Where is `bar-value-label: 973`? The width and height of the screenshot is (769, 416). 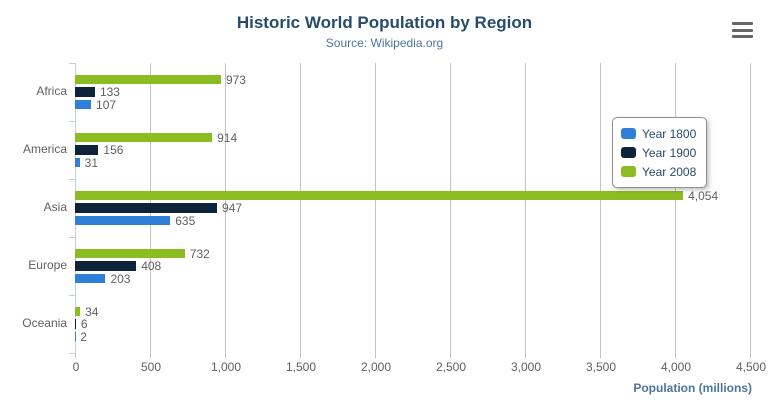
bar-value-label: 973 is located at coordinates (235, 79).